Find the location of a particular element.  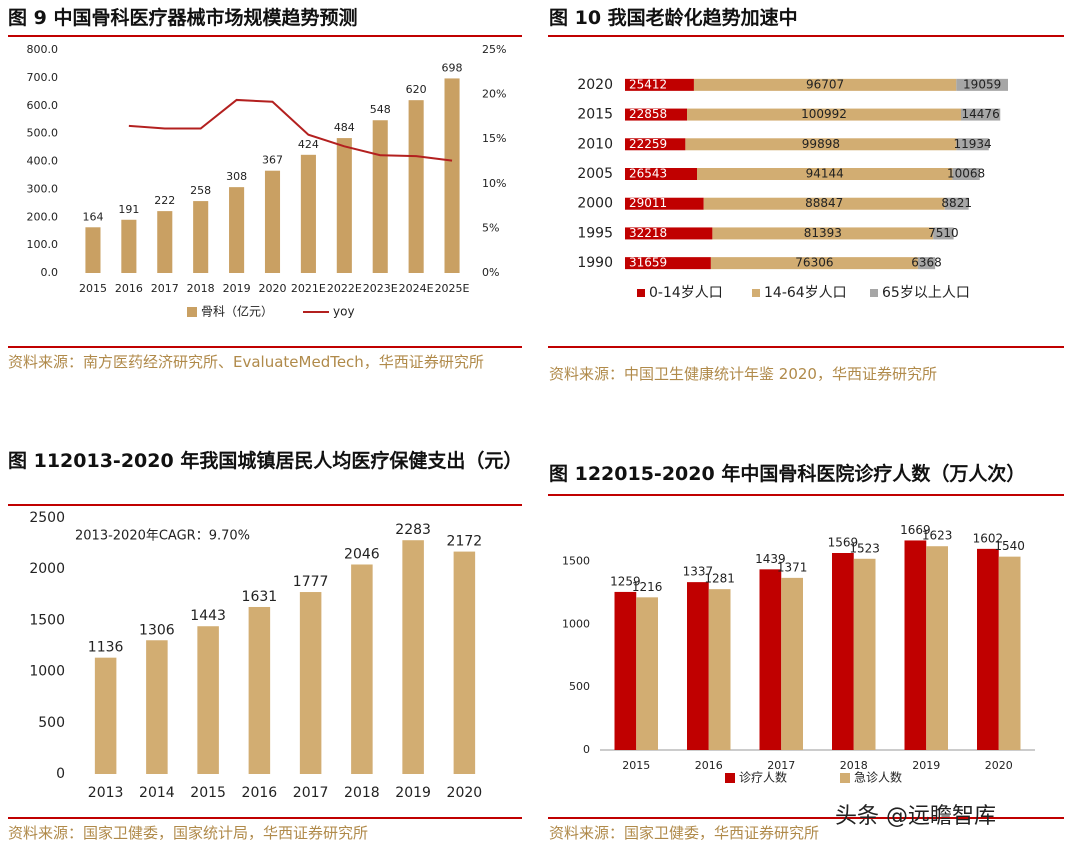

source: 资料来源：国家卫健委，华西证券研究所 is located at coordinates (684, 833).